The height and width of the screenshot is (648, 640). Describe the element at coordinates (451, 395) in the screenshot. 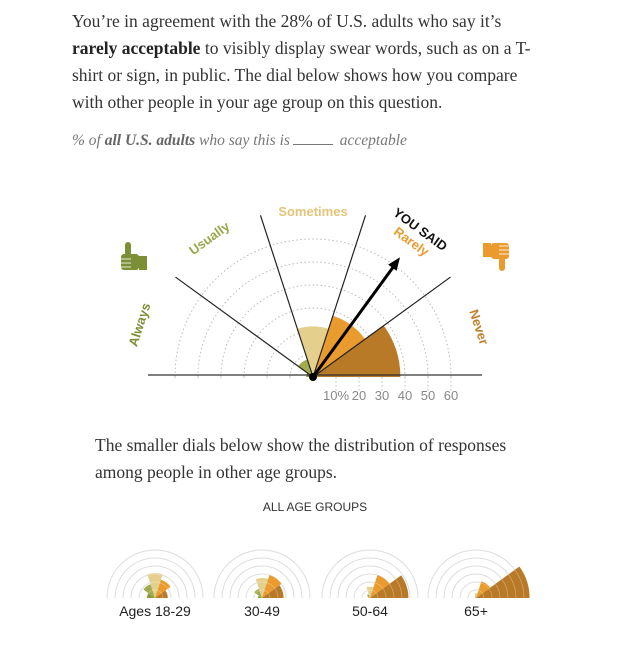

I see `axis-tick-label: 60` at that location.